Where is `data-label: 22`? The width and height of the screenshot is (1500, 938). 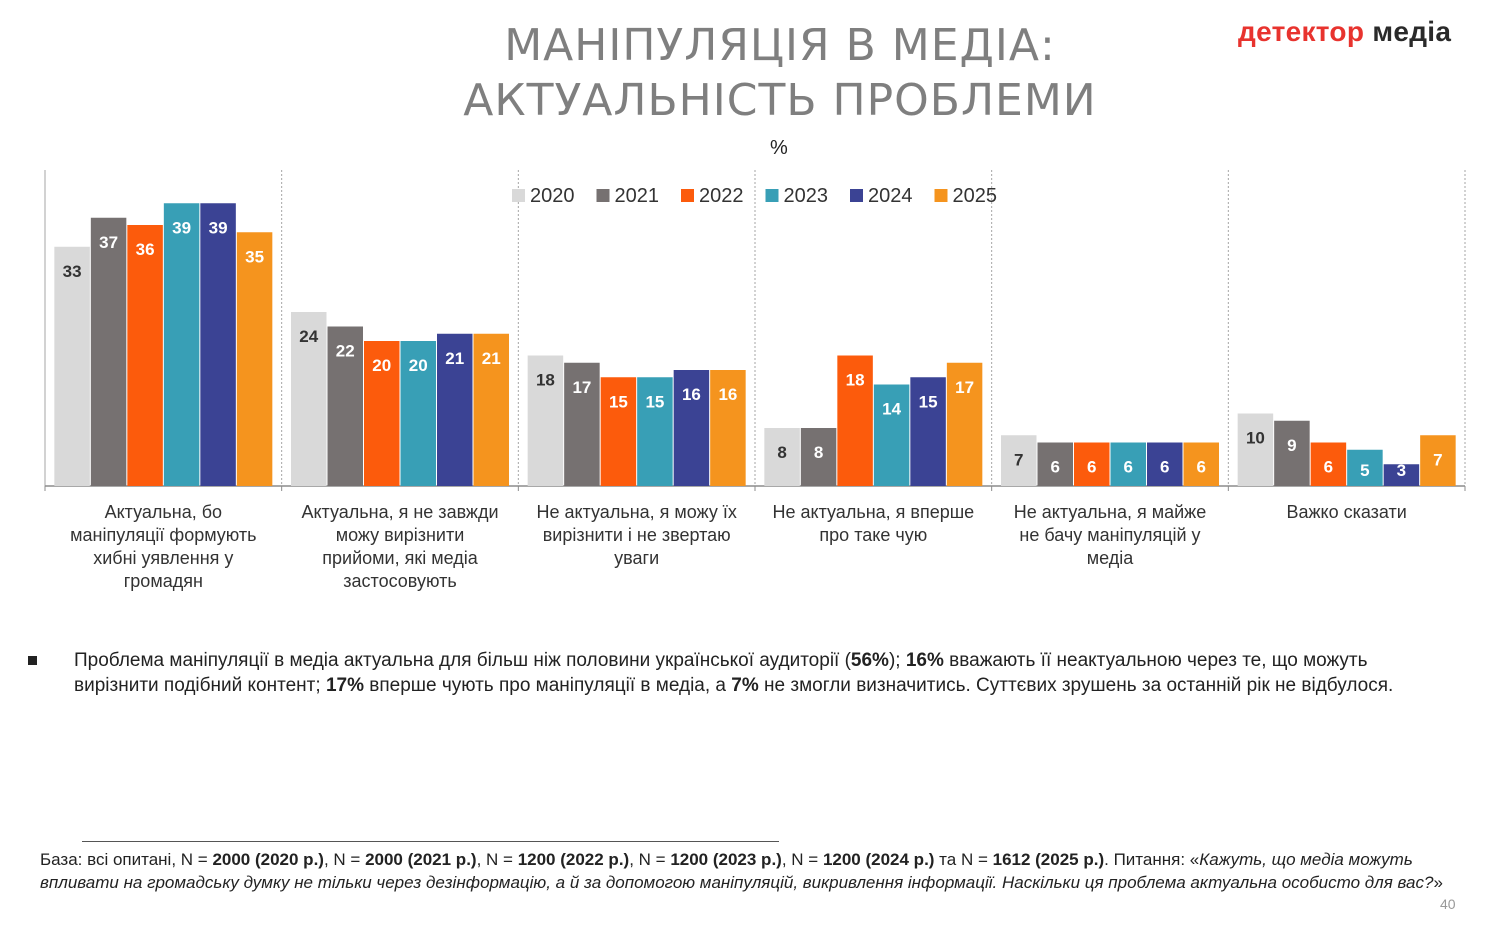 data-label: 22 is located at coordinates (345, 351).